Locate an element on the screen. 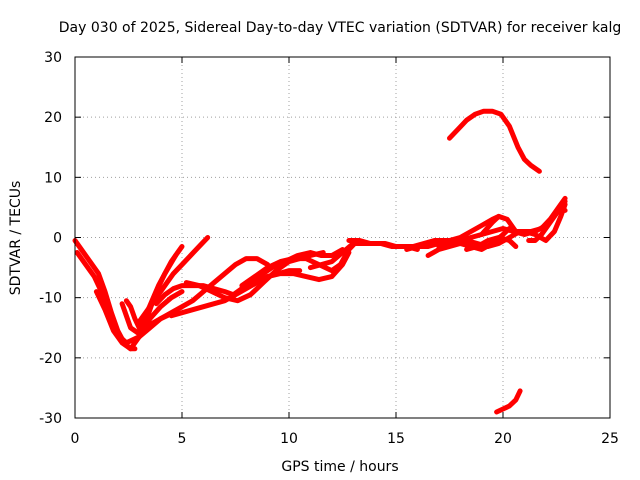 This screenshot has width=640, height=480. y-axis-label: SDTVAR / TECUs is located at coordinates (16, 238).